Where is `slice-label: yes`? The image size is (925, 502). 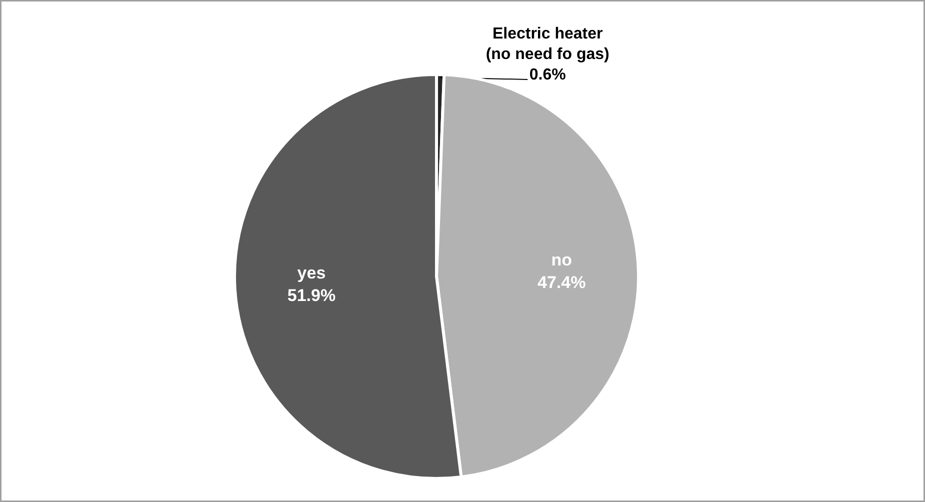 slice-label: yes is located at coordinates (311, 272).